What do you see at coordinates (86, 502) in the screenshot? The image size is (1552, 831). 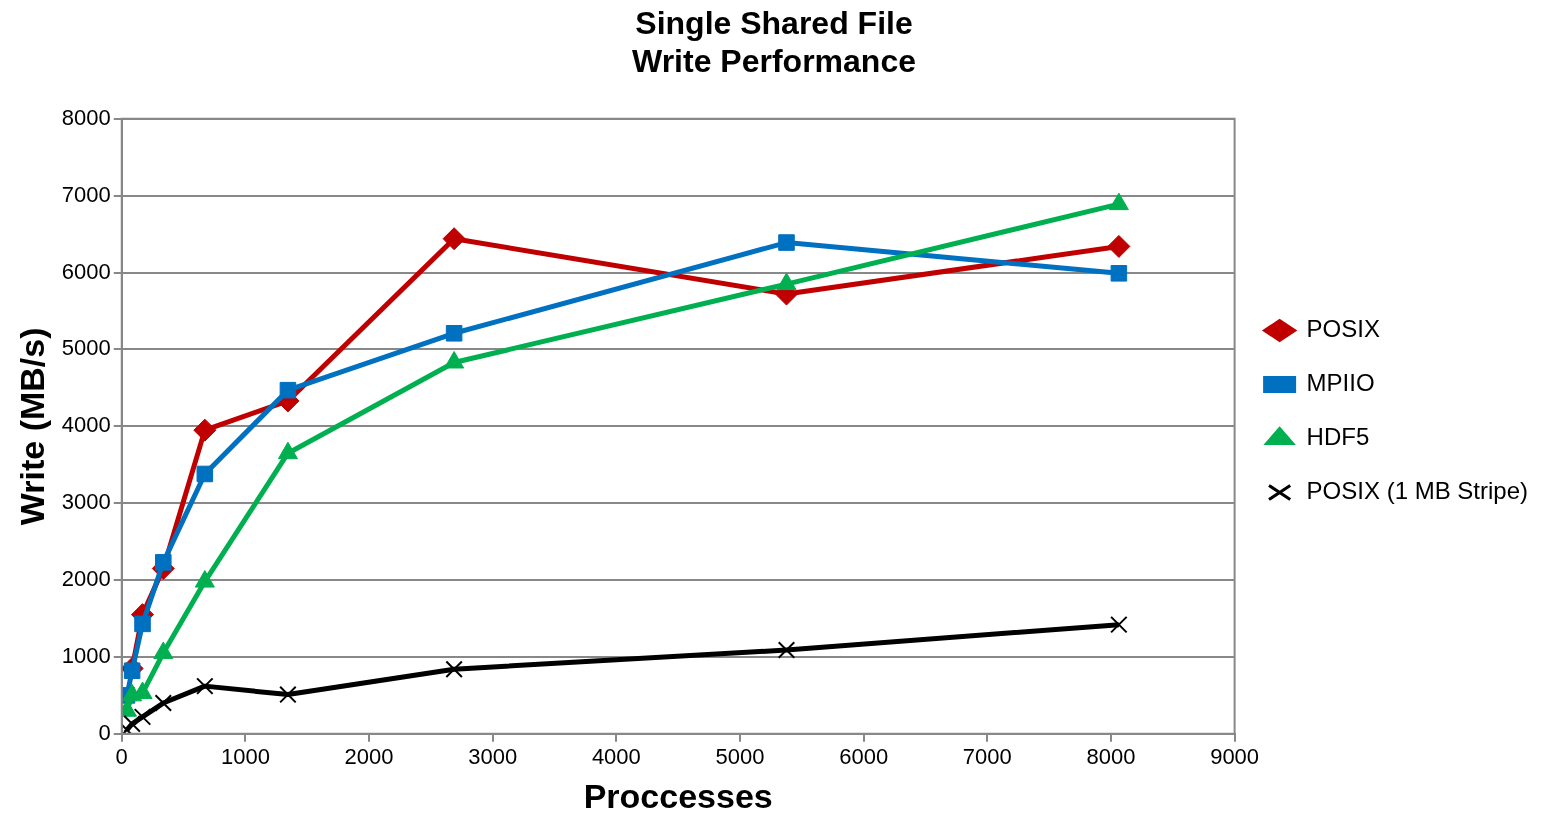 I see `y-tick-label: 3000` at bounding box center [86, 502].